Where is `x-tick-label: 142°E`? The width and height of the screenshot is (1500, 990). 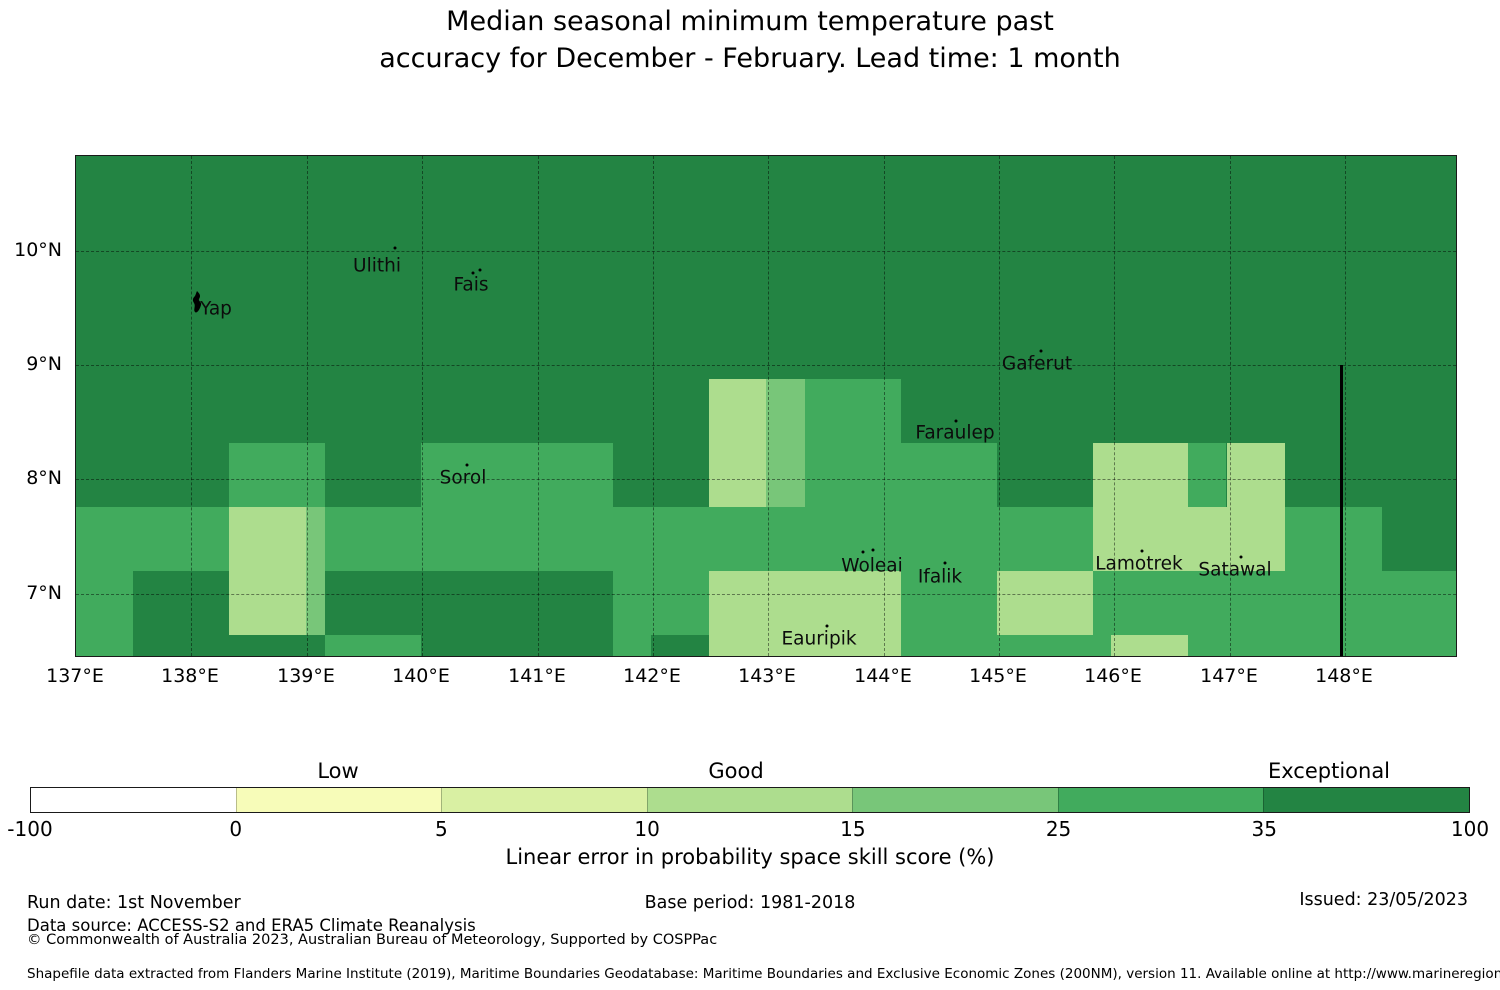 x-tick-label: 142°E is located at coordinates (652, 676).